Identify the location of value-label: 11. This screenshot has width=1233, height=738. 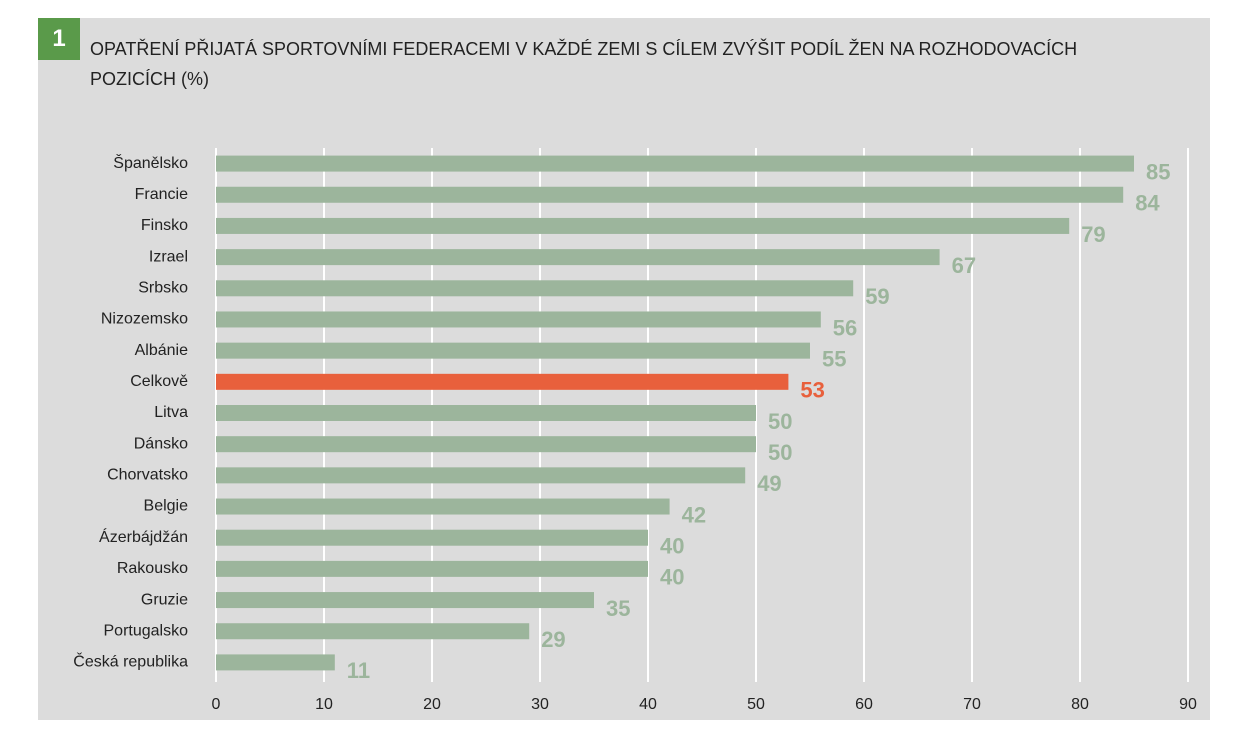
(358, 670).